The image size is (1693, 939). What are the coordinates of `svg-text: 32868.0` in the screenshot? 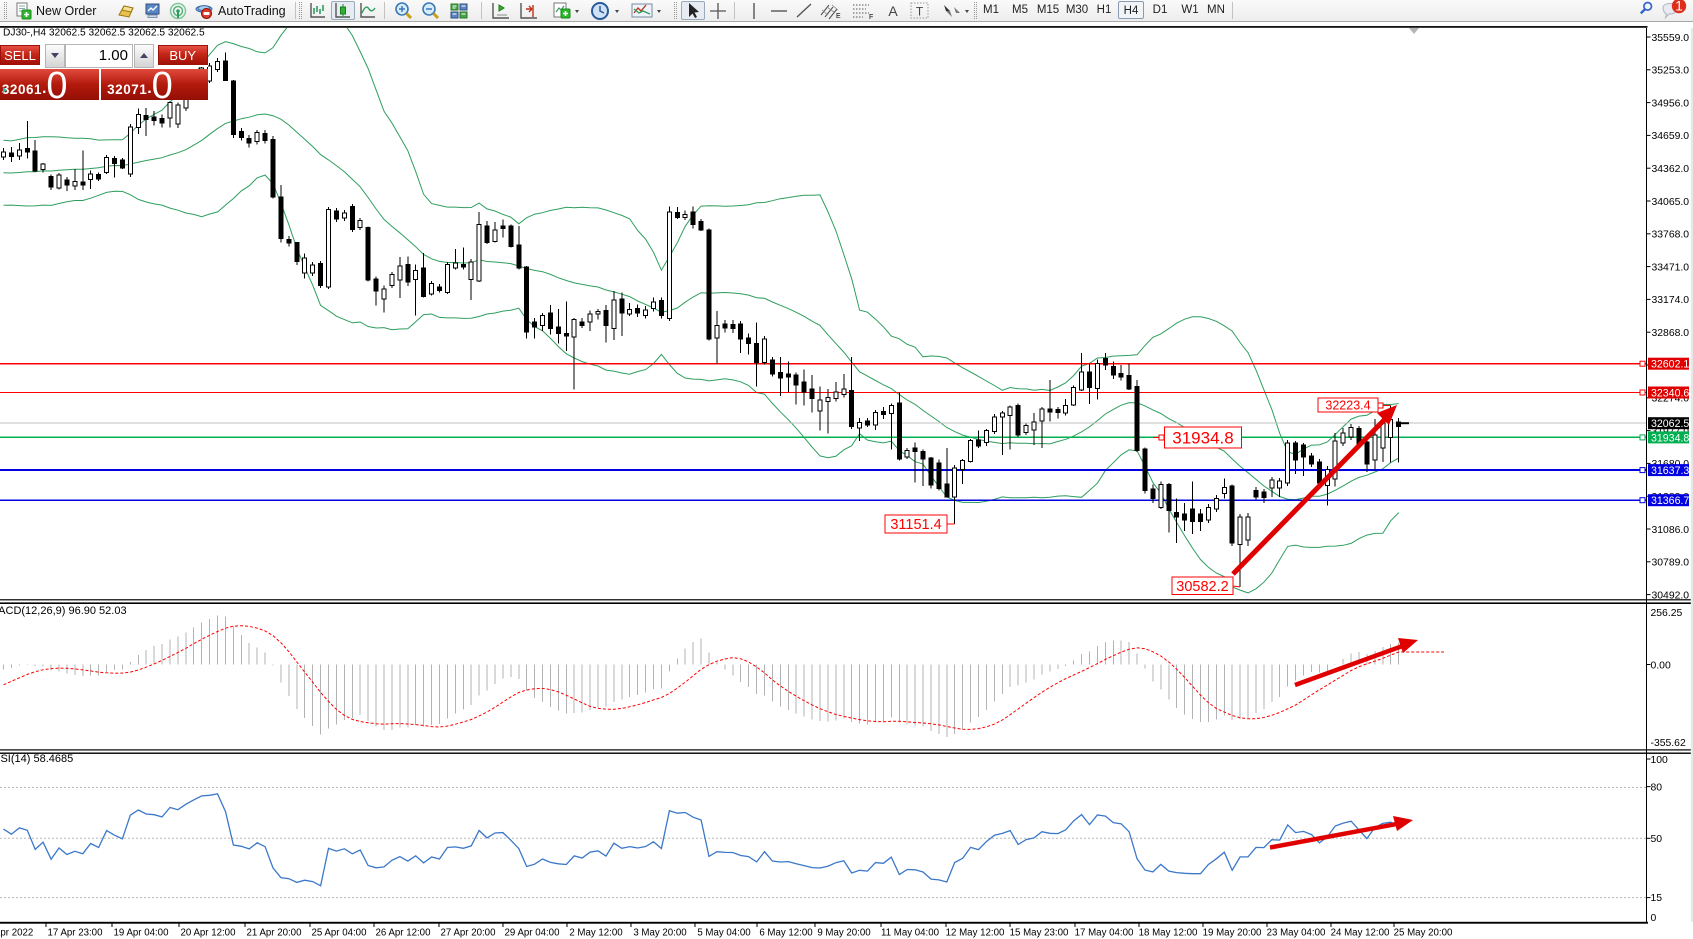 It's located at (1671, 333).